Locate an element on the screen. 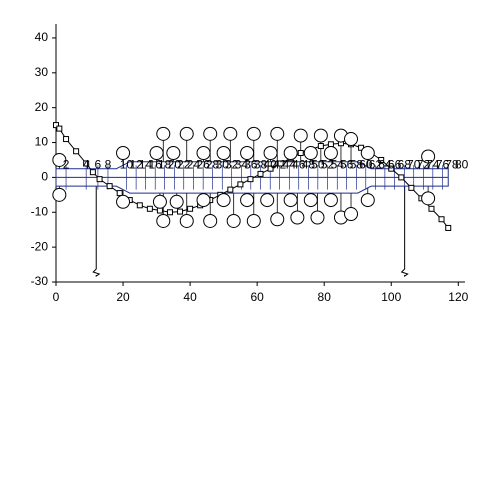 This screenshot has width=502, height=501. station-label: 70 is located at coordinates (414, 164).